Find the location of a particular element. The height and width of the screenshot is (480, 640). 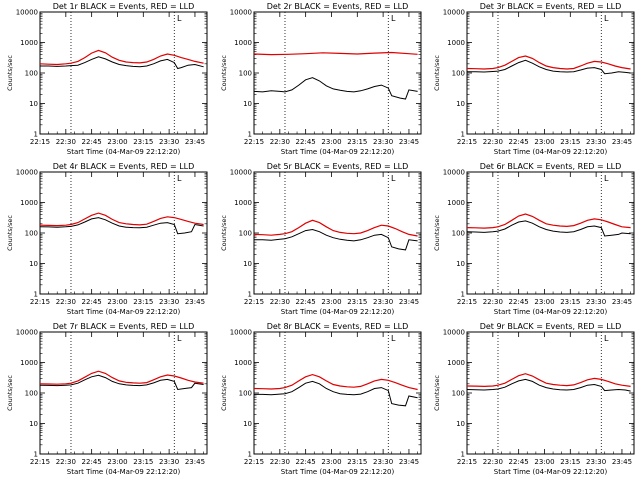

chart-title: Det 9r BLACK = Events, RED = LLD is located at coordinates (551, 326).